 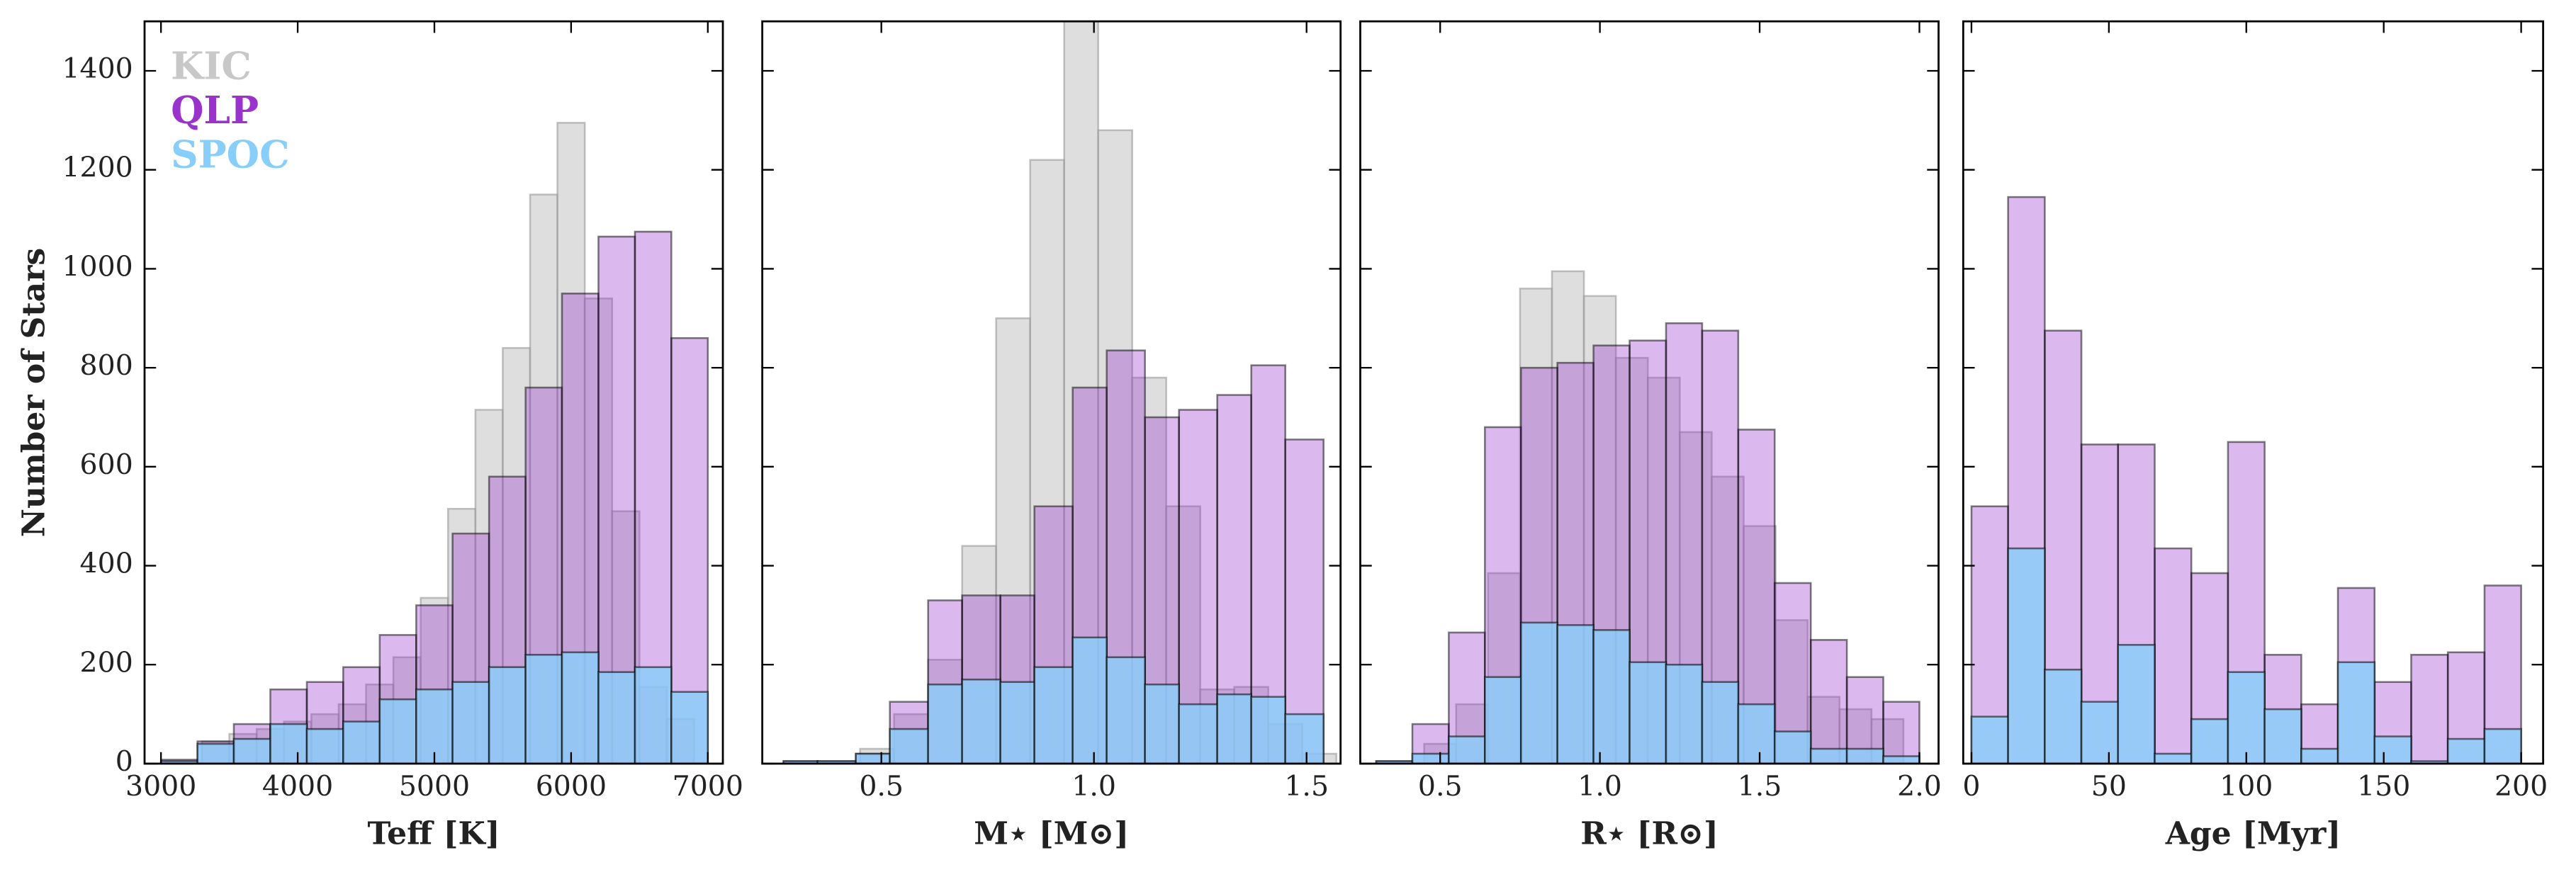 I want to click on x-tick-label: 50, so click(x=2109, y=786).